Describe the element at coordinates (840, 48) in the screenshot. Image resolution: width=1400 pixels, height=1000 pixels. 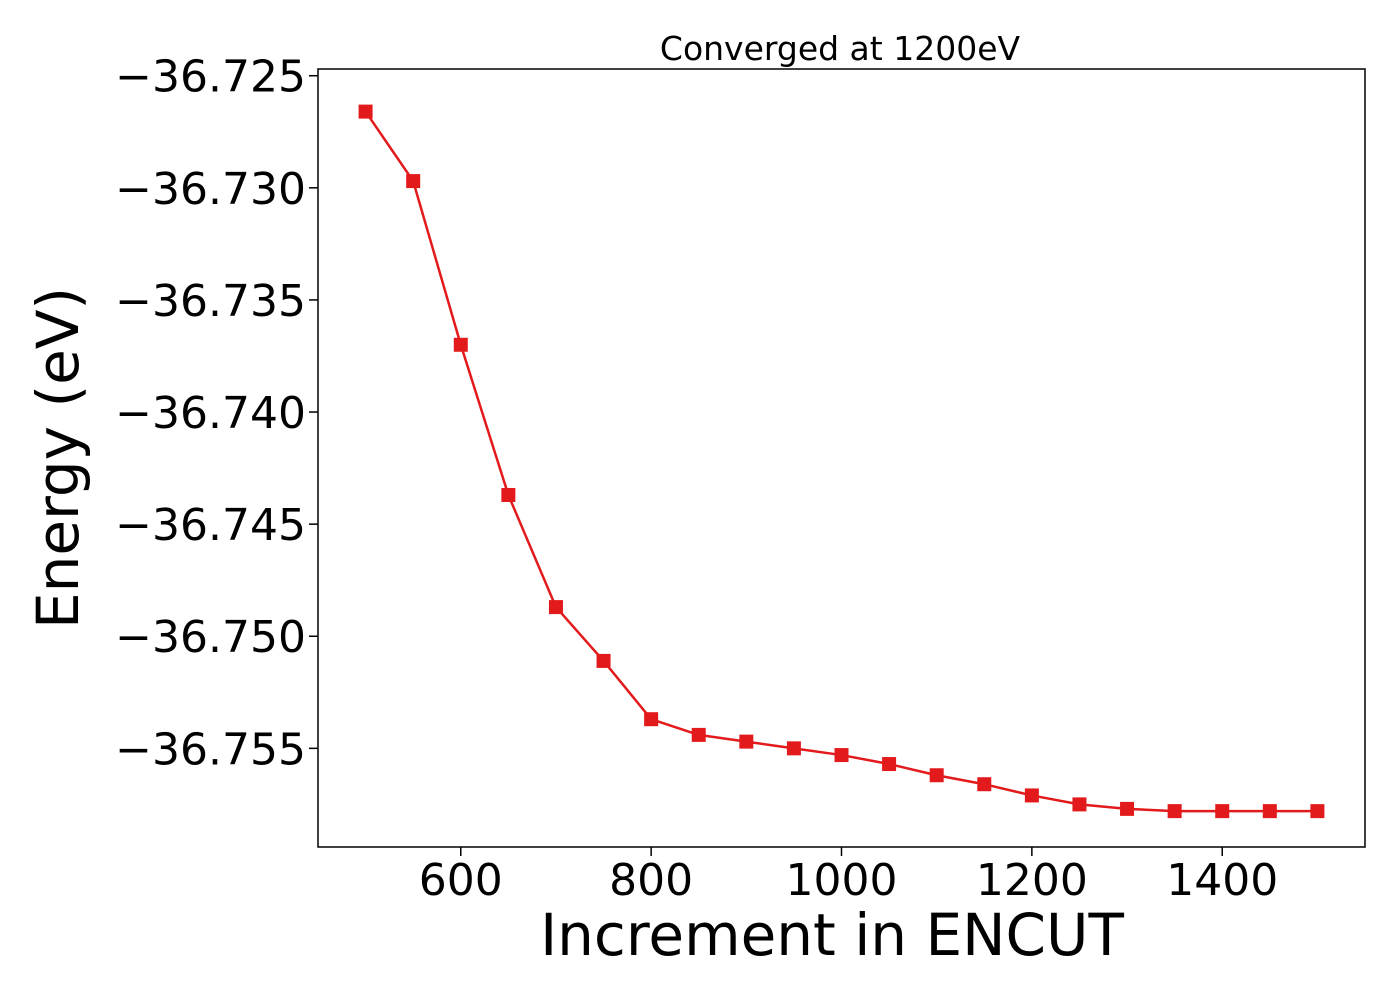
I see `chart-title: Converged at 1200eV` at that location.